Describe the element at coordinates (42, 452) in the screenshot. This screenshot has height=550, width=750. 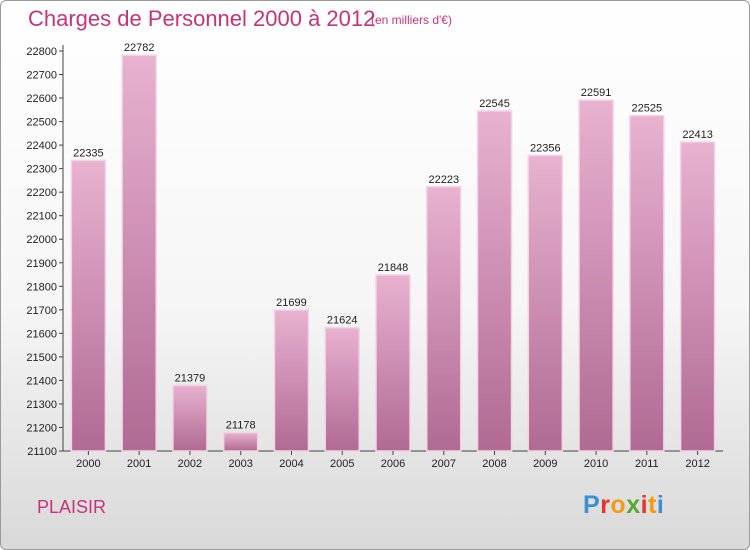
I see `y-tick-label: 21100` at that location.